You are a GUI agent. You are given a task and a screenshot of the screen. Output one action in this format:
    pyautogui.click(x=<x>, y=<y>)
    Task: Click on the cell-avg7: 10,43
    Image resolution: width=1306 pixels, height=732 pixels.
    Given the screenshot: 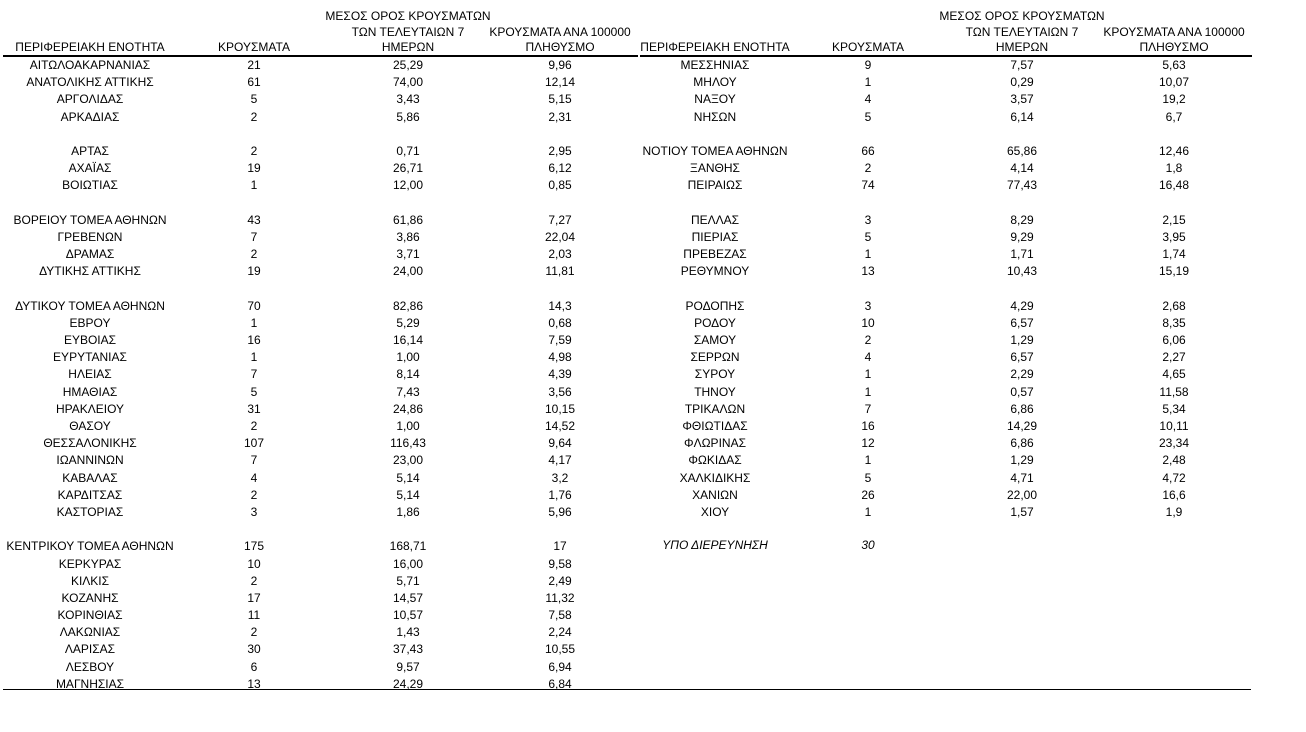 What is the action you would take?
    pyautogui.click(x=1022, y=271)
    